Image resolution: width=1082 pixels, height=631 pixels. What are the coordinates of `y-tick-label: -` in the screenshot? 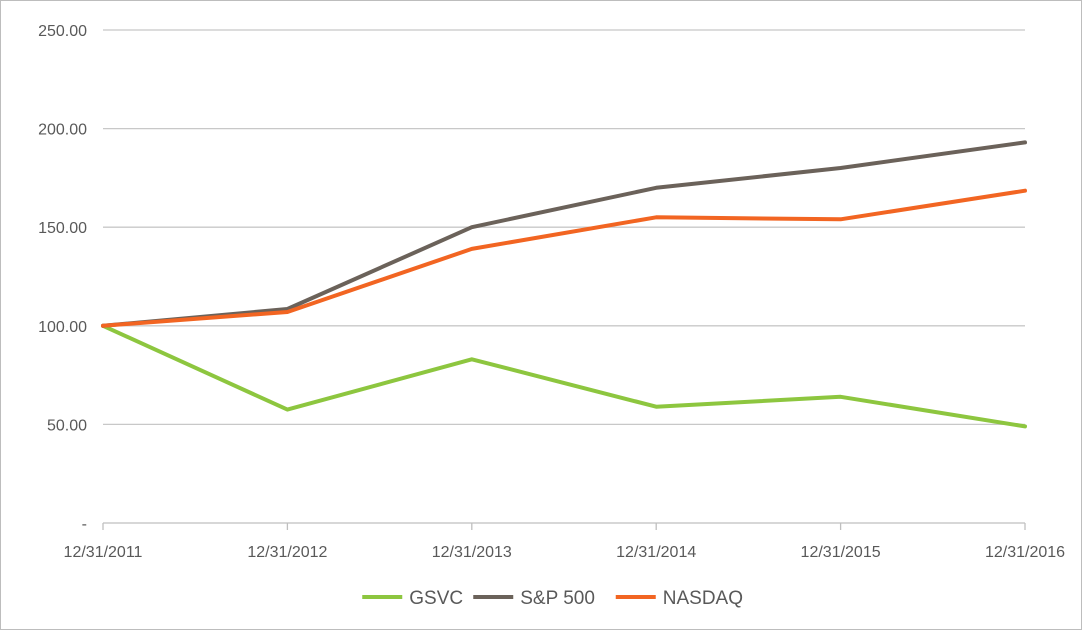 It's located at (84, 524).